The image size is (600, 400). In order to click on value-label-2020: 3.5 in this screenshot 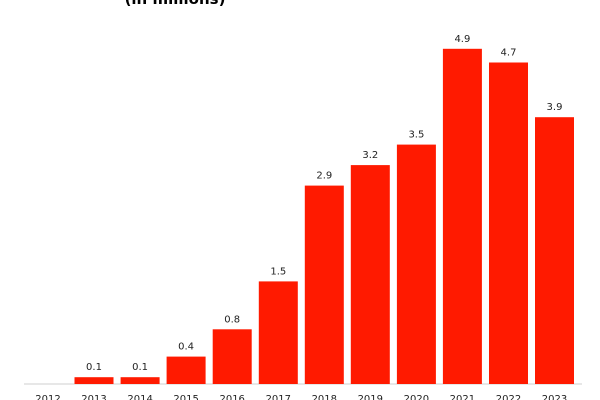, I will do `click(416, 135)`.